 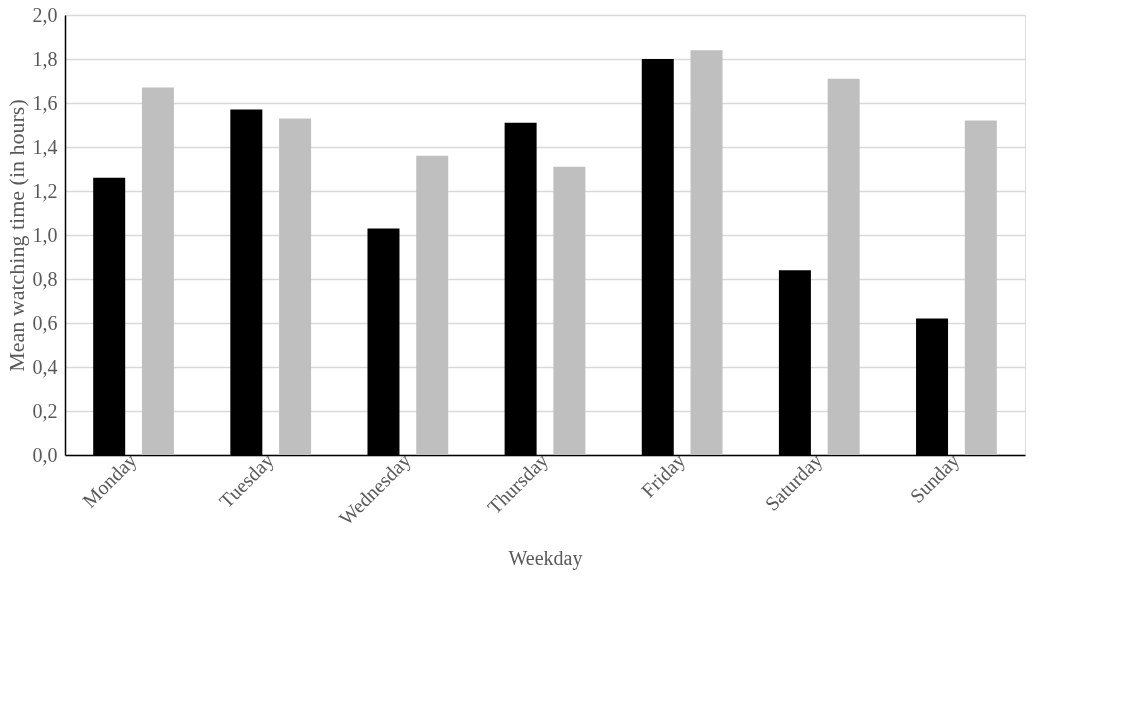 What do you see at coordinates (45, 146) in the screenshot?
I see `y-tick-label: 1,4` at bounding box center [45, 146].